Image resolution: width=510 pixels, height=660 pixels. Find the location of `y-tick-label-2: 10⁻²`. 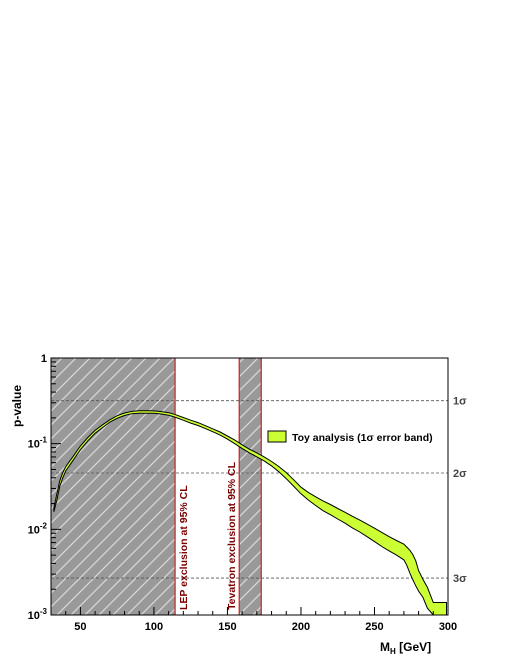

y-tick-label-2: 10⁻² is located at coordinates (38, 528).